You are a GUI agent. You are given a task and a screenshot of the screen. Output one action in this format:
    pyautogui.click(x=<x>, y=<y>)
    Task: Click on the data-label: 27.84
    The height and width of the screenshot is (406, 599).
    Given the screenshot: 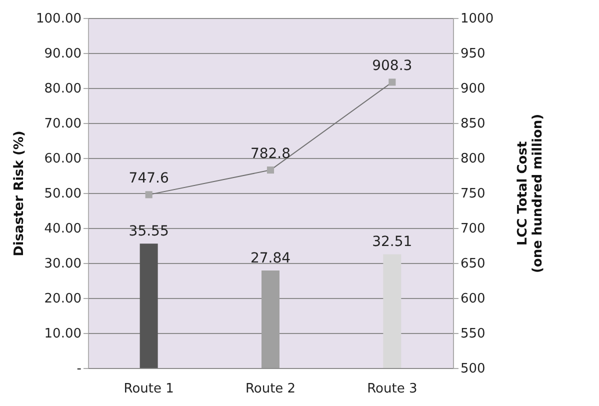 What is the action you would take?
    pyautogui.click(x=270, y=258)
    